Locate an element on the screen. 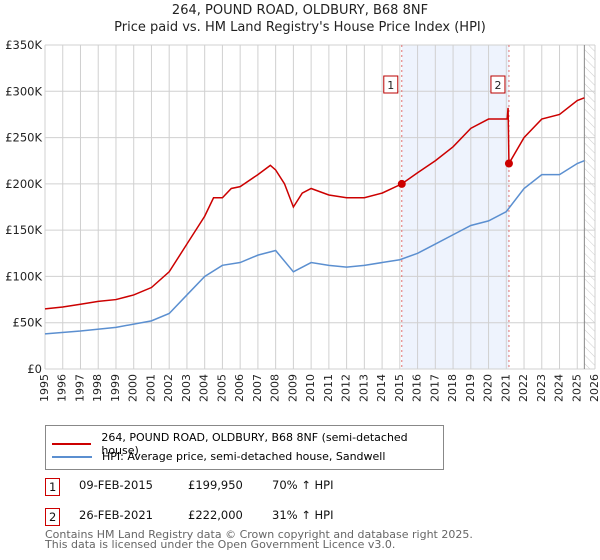 The height and width of the screenshot is (560, 600). x-tick-label: 2018 is located at coordinates (452, 388).